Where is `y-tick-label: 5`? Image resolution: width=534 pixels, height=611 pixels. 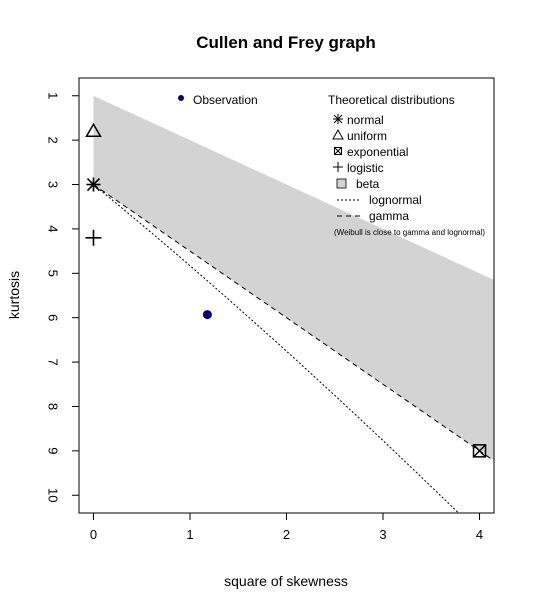 y-tick-label: 5 is located at coordinates (53, 273).